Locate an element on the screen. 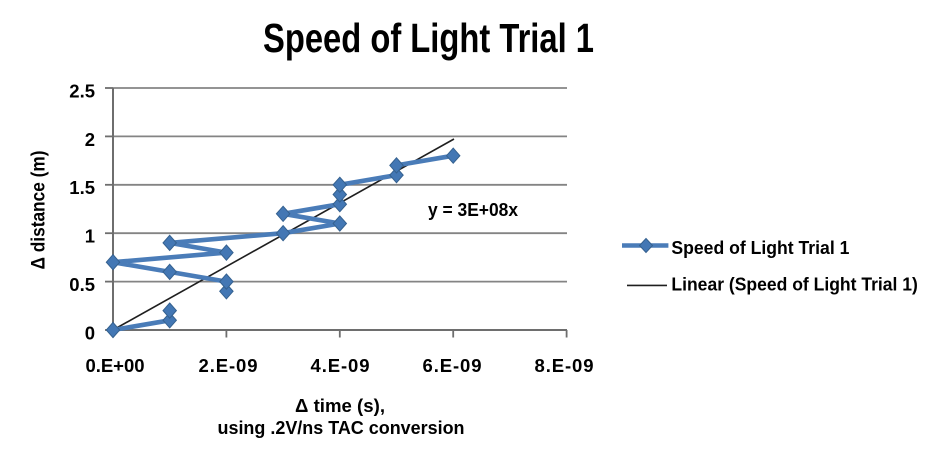  svg-text: 6.E-09 is located at coordinates (452, 365).